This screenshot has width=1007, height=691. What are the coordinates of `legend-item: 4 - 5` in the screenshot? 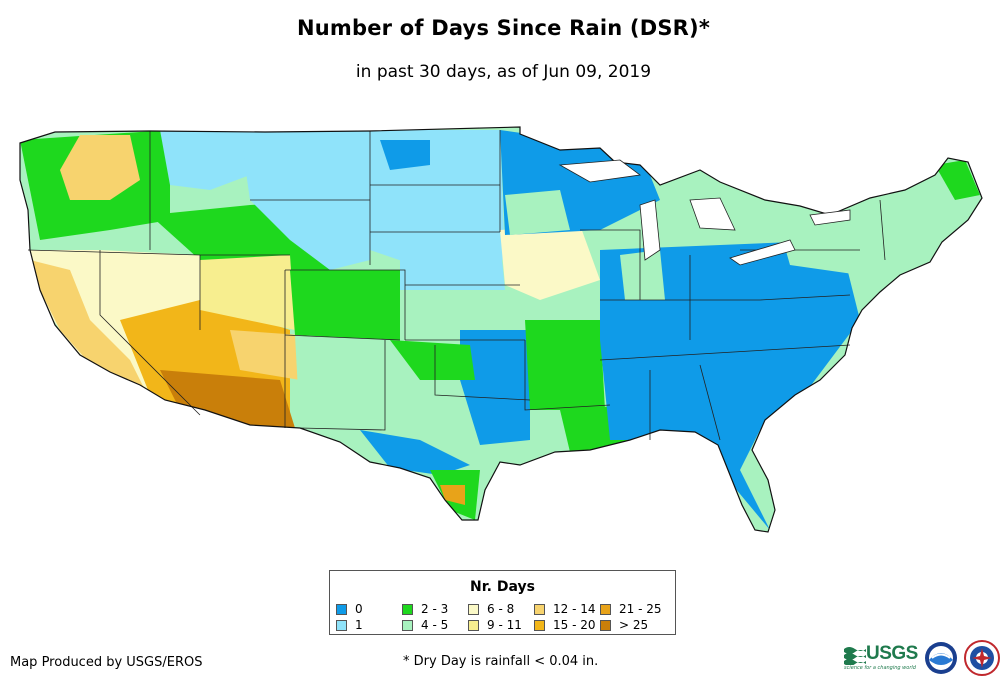 It's located at (435, 625).